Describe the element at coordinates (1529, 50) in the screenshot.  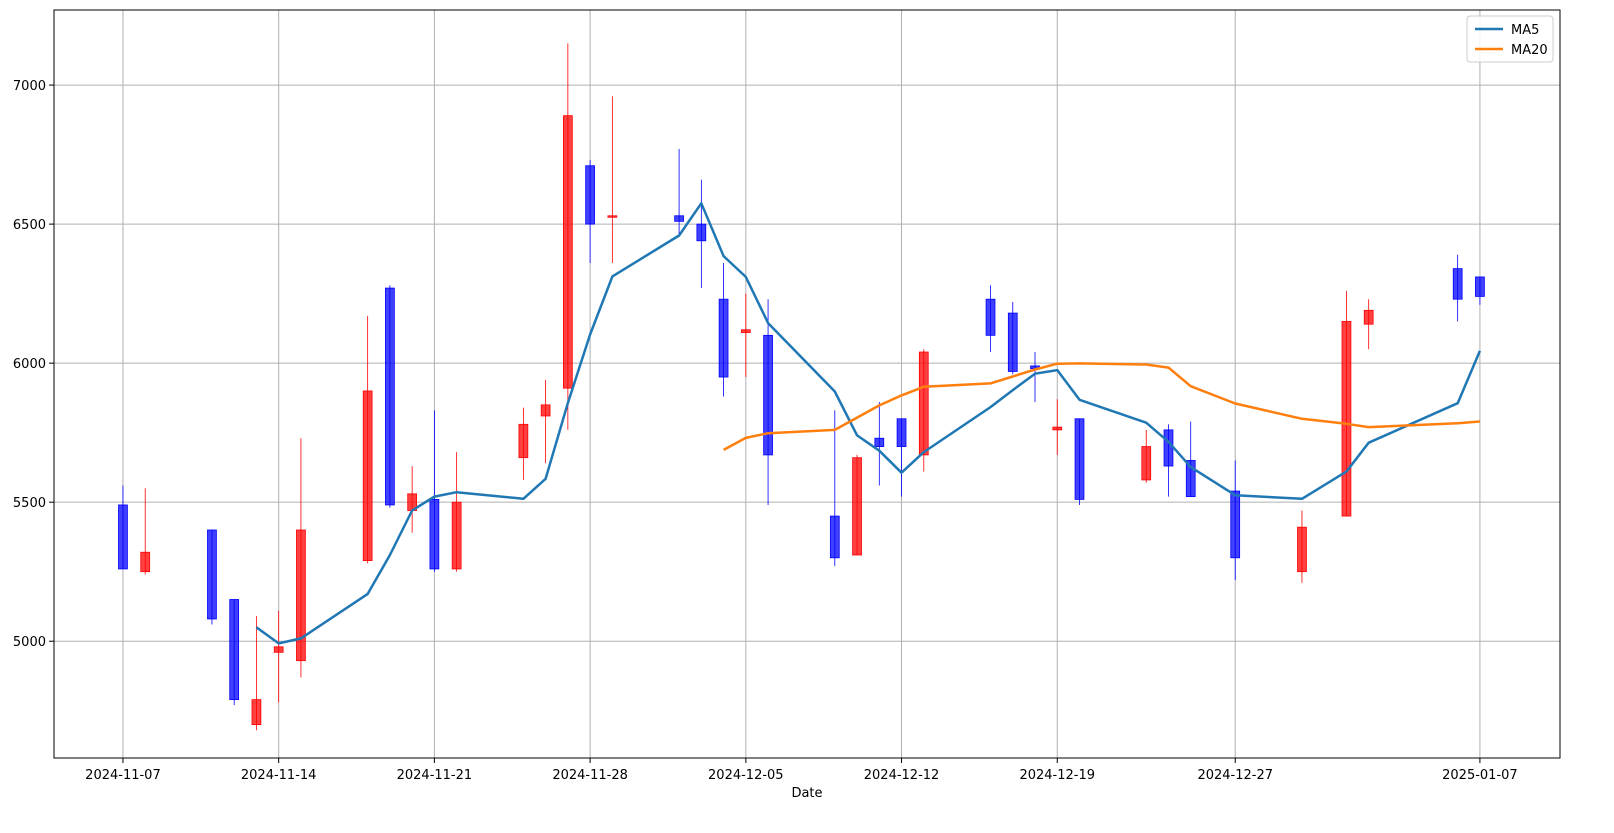
I see `legend-label-ma20: MA20` at that location.